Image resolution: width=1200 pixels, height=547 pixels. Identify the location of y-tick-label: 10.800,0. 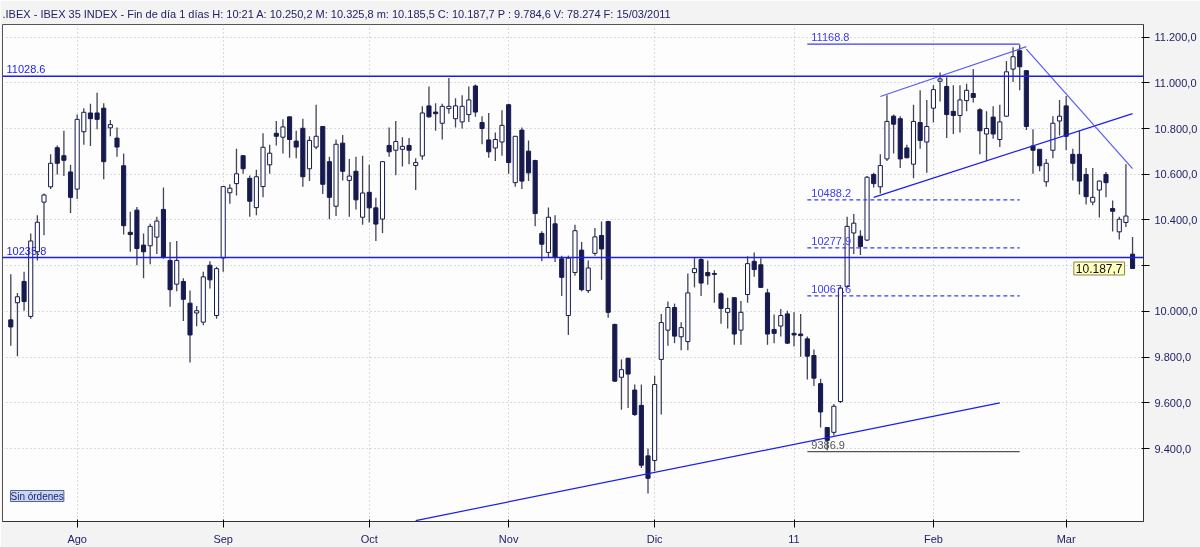
(1176, 128).